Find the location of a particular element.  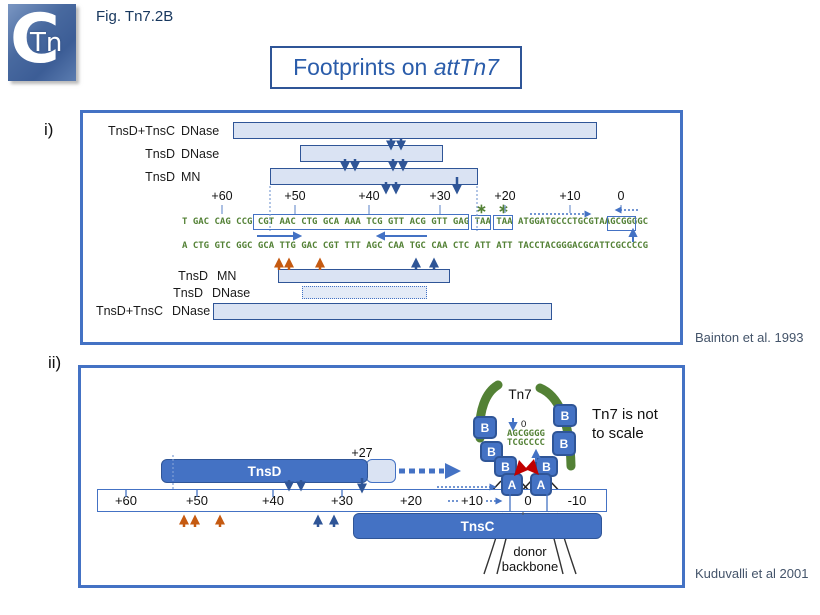

asterisk-taa1: ∗ is located at coordinates (481, 208).